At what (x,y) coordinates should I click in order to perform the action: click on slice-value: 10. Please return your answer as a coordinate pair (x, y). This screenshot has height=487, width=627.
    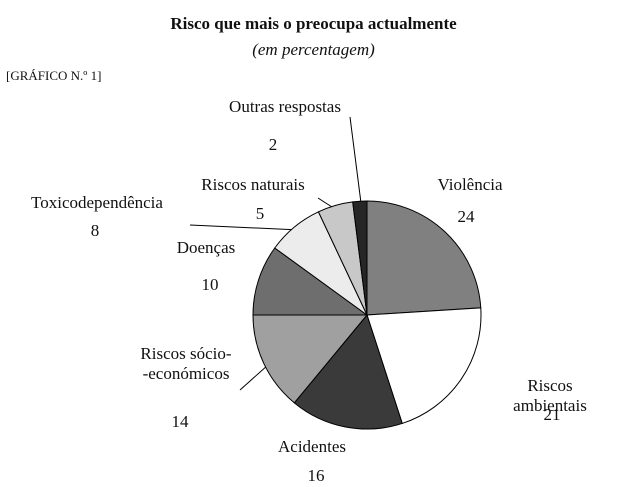
    Looking at the image, I should click on (210, 284).